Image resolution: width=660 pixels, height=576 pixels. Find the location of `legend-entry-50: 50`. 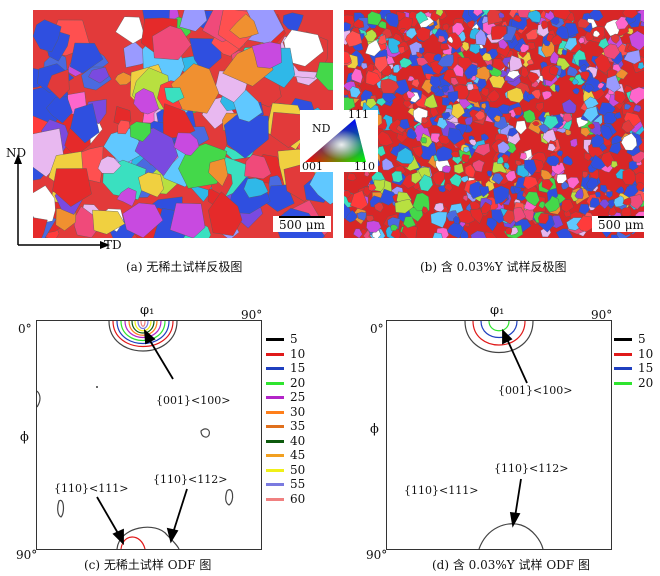

legend-entry-50: 50 is located at coordinates (296, 470).